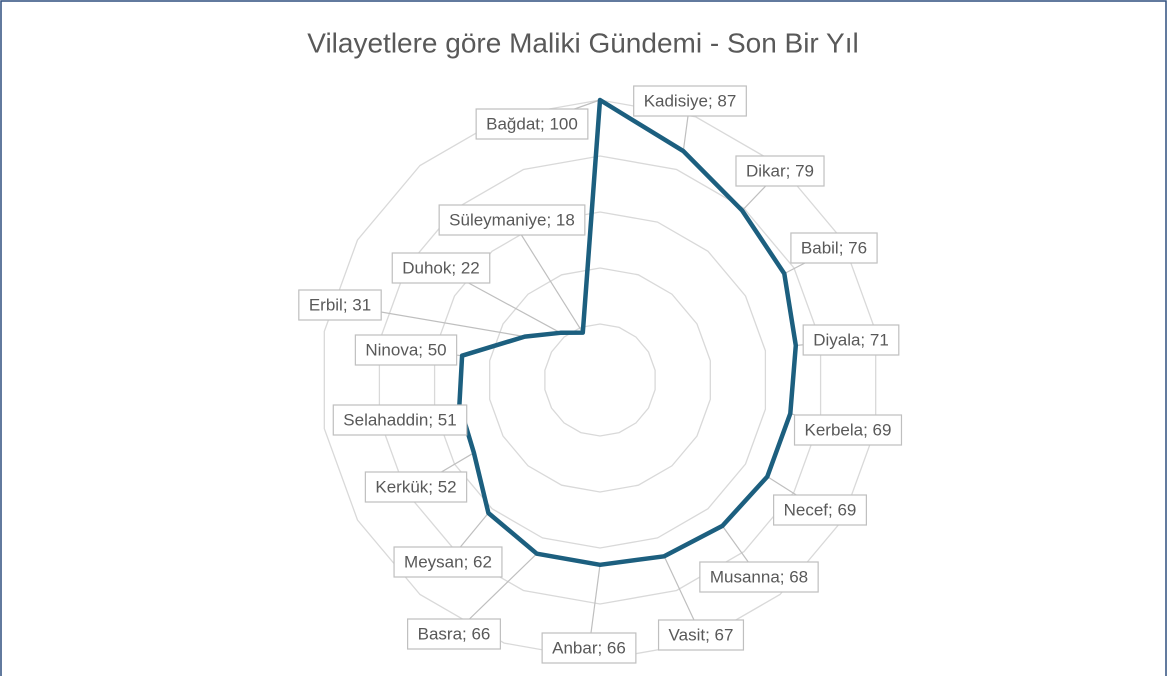 Image resolution: width=1167 pixels, height=676 pixels. I want to click on data-label: Musanna; 68, so click(759, 576).